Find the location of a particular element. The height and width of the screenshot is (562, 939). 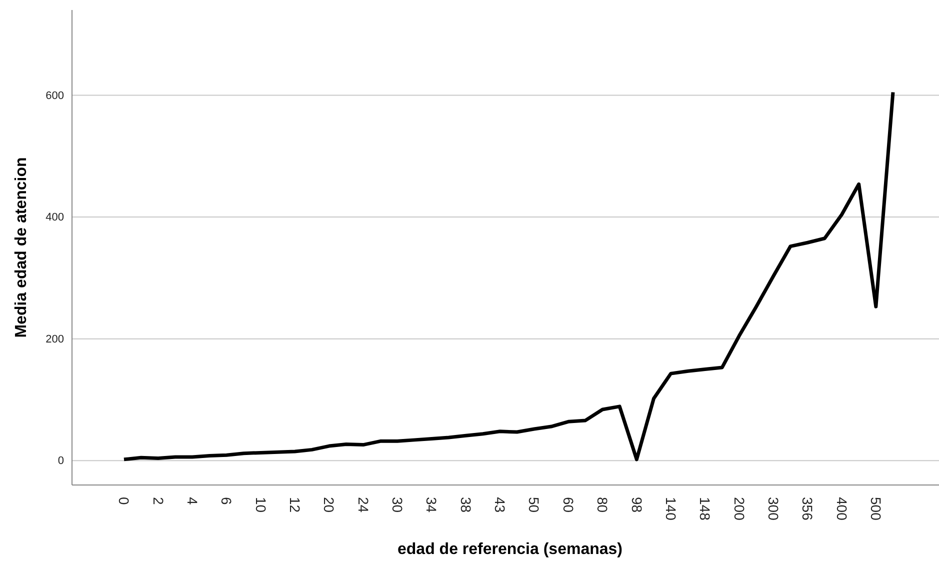

x-tick-label: 356 is located at coordinates (808, 509).